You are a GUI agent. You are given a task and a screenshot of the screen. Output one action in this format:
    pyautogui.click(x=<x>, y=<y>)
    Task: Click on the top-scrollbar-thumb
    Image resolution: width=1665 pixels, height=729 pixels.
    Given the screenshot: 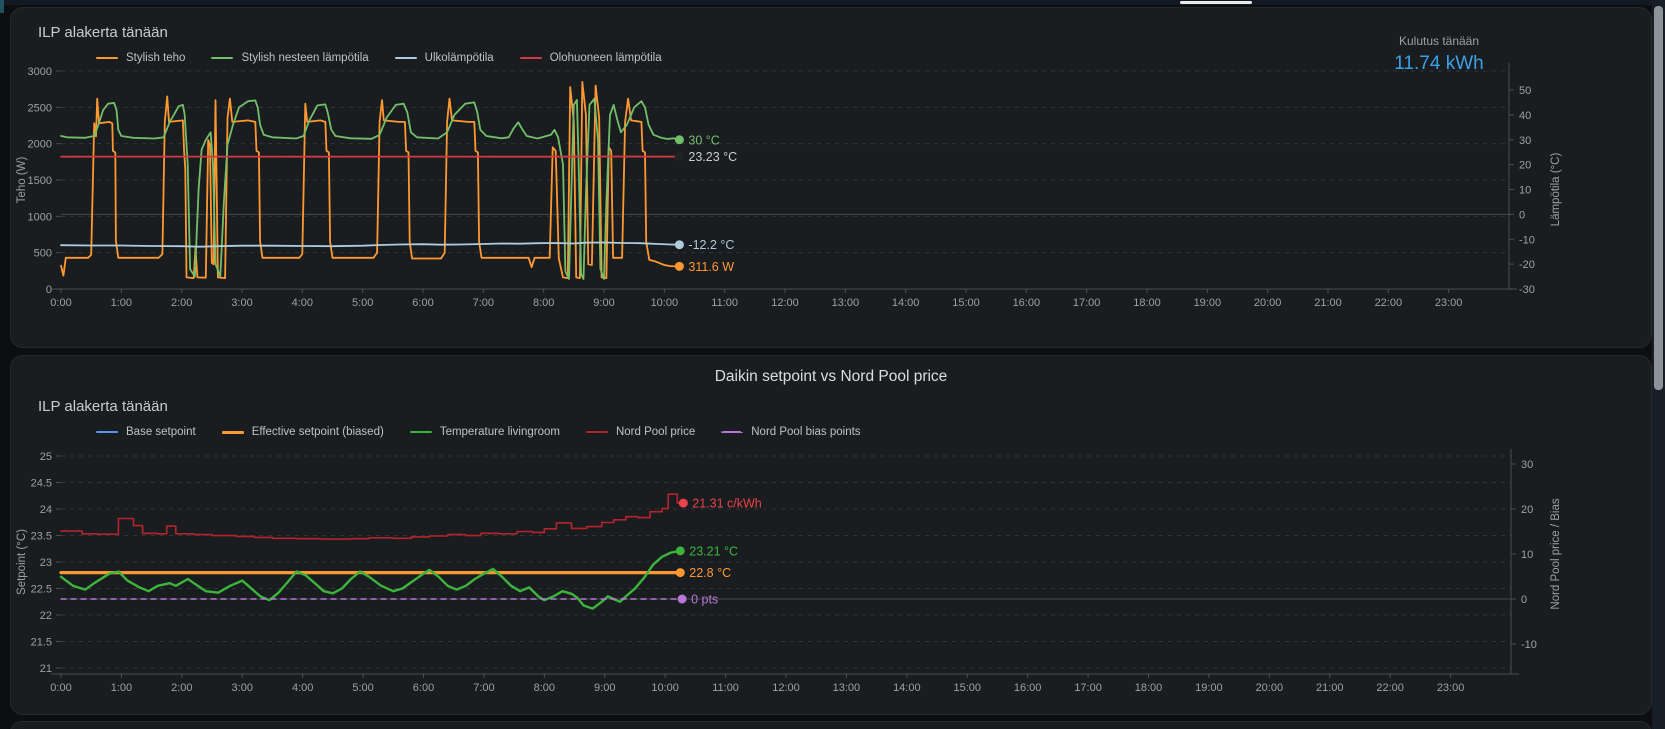 What is the action you would take?
    pyautogui.click(x=1216, y=2)
    